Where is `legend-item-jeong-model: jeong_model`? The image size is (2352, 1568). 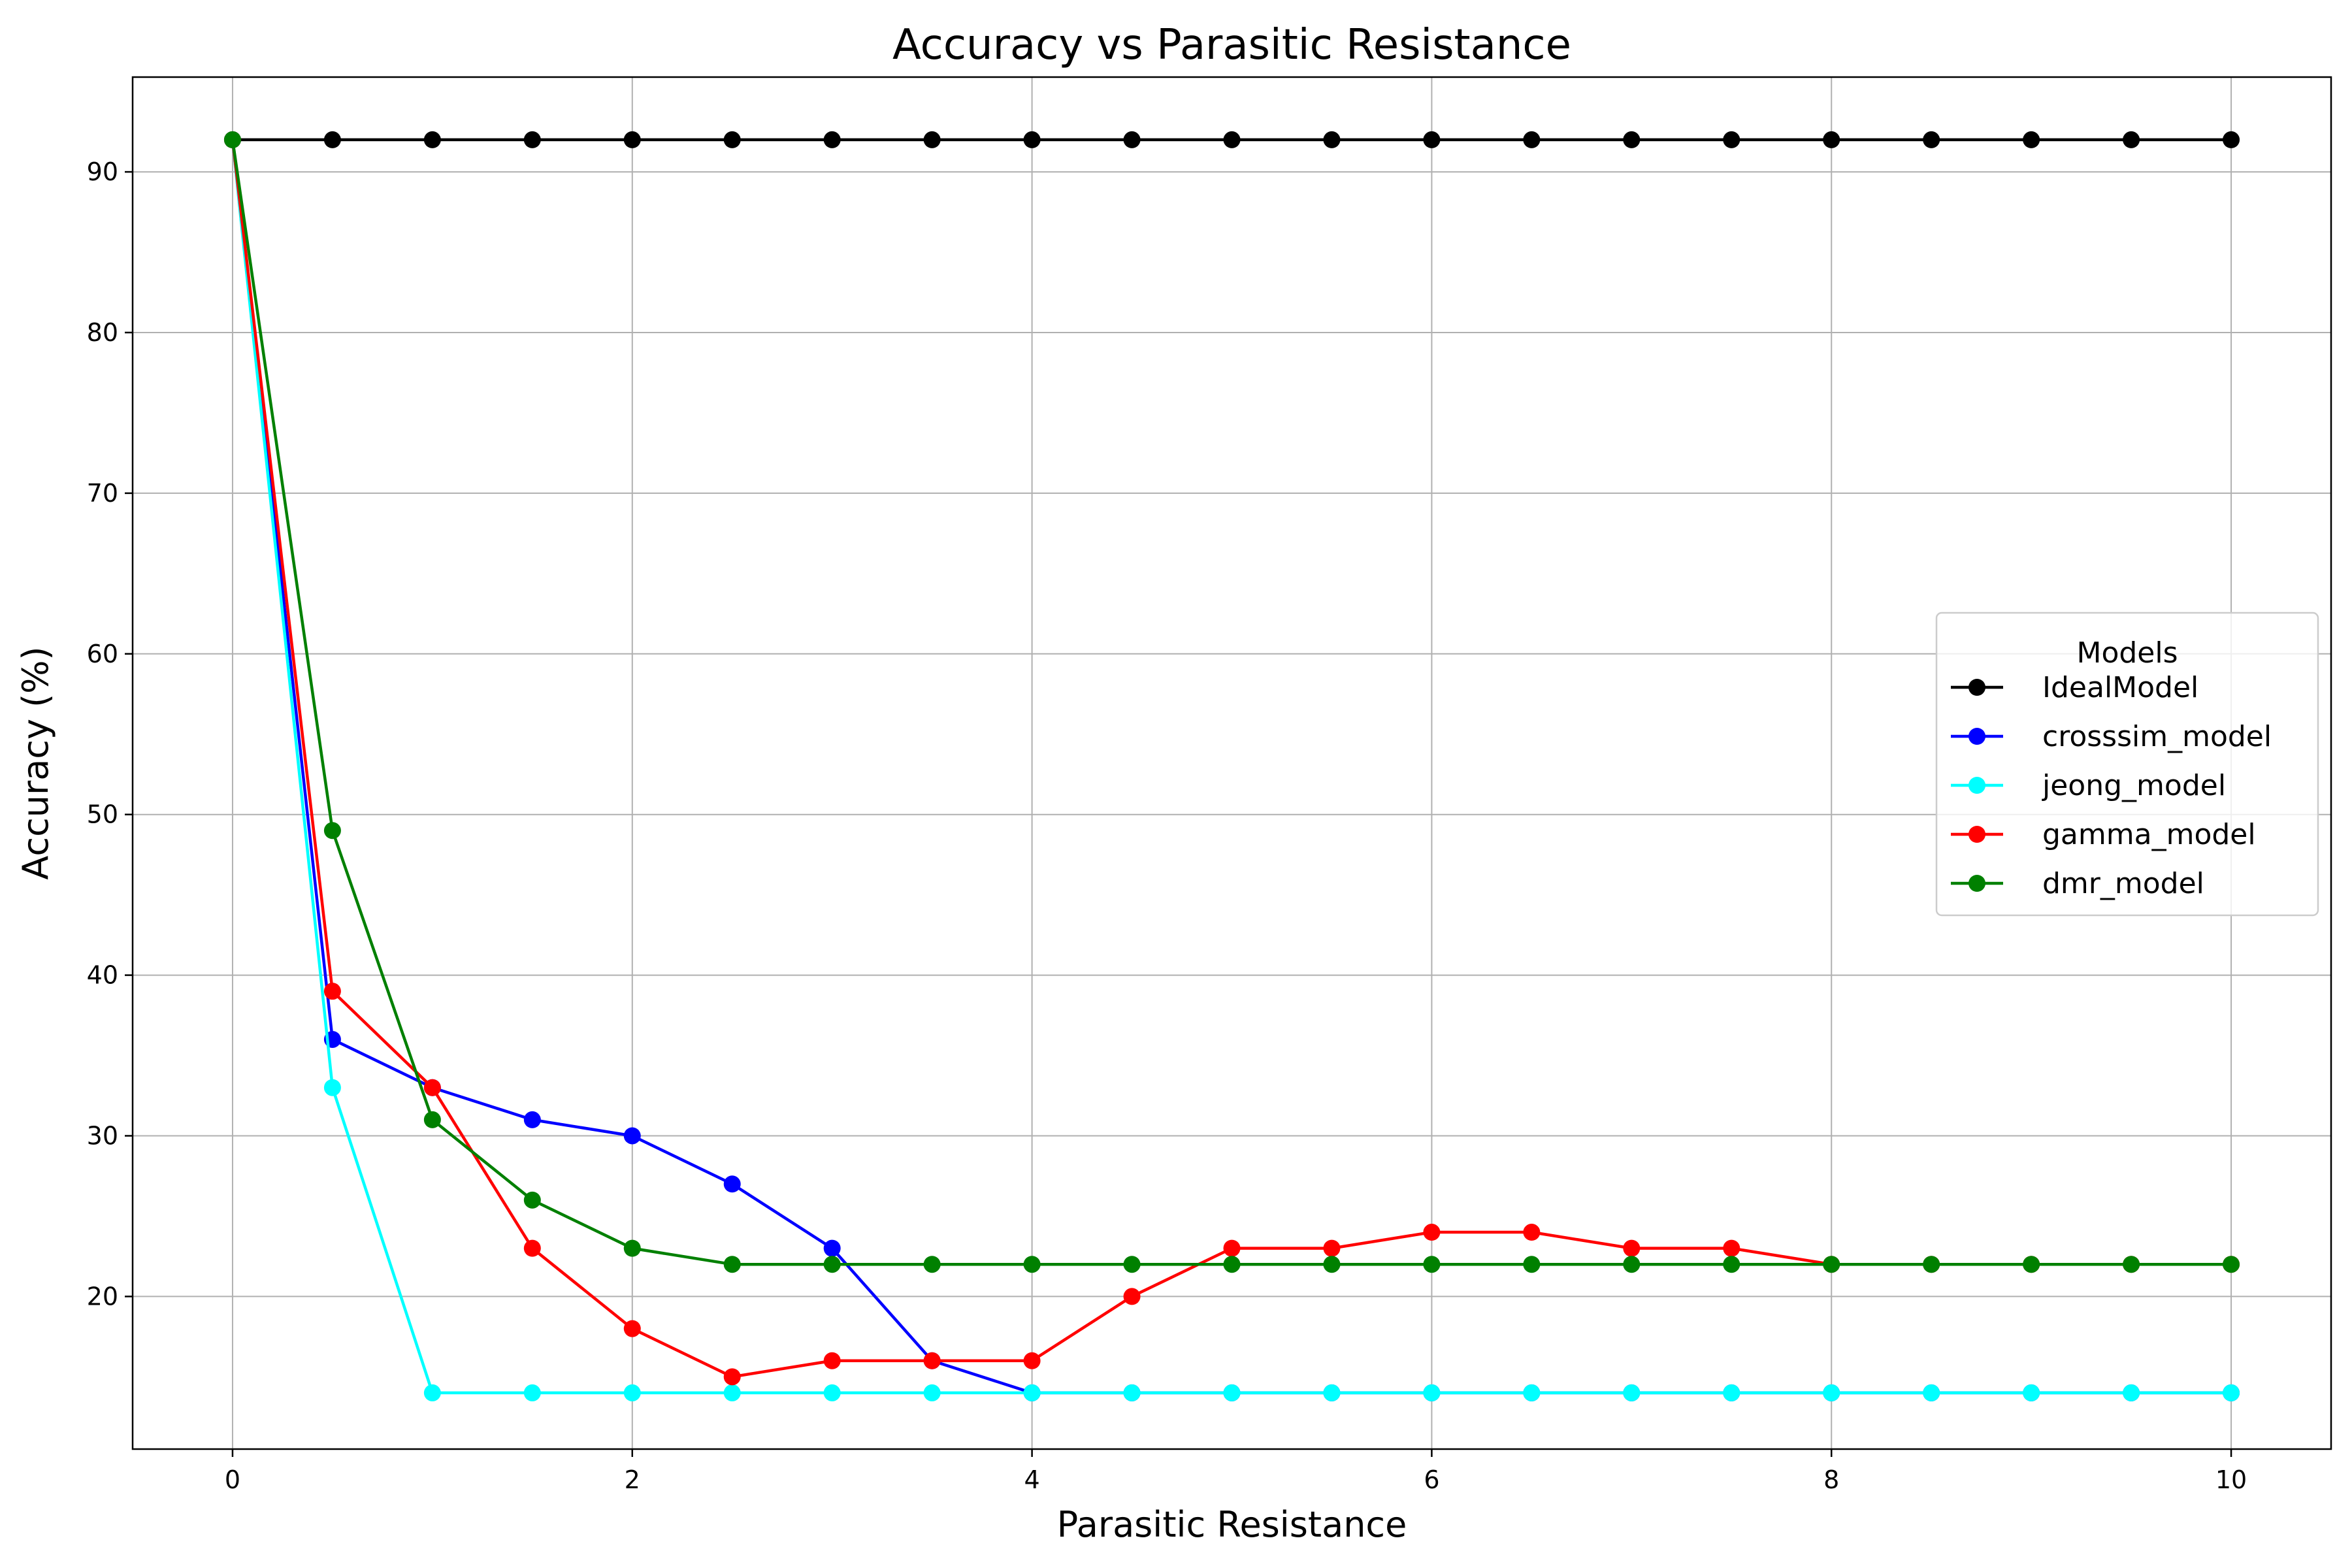
legend-item-jeong-model: jeong_model is located at coordinates (2088, 785).